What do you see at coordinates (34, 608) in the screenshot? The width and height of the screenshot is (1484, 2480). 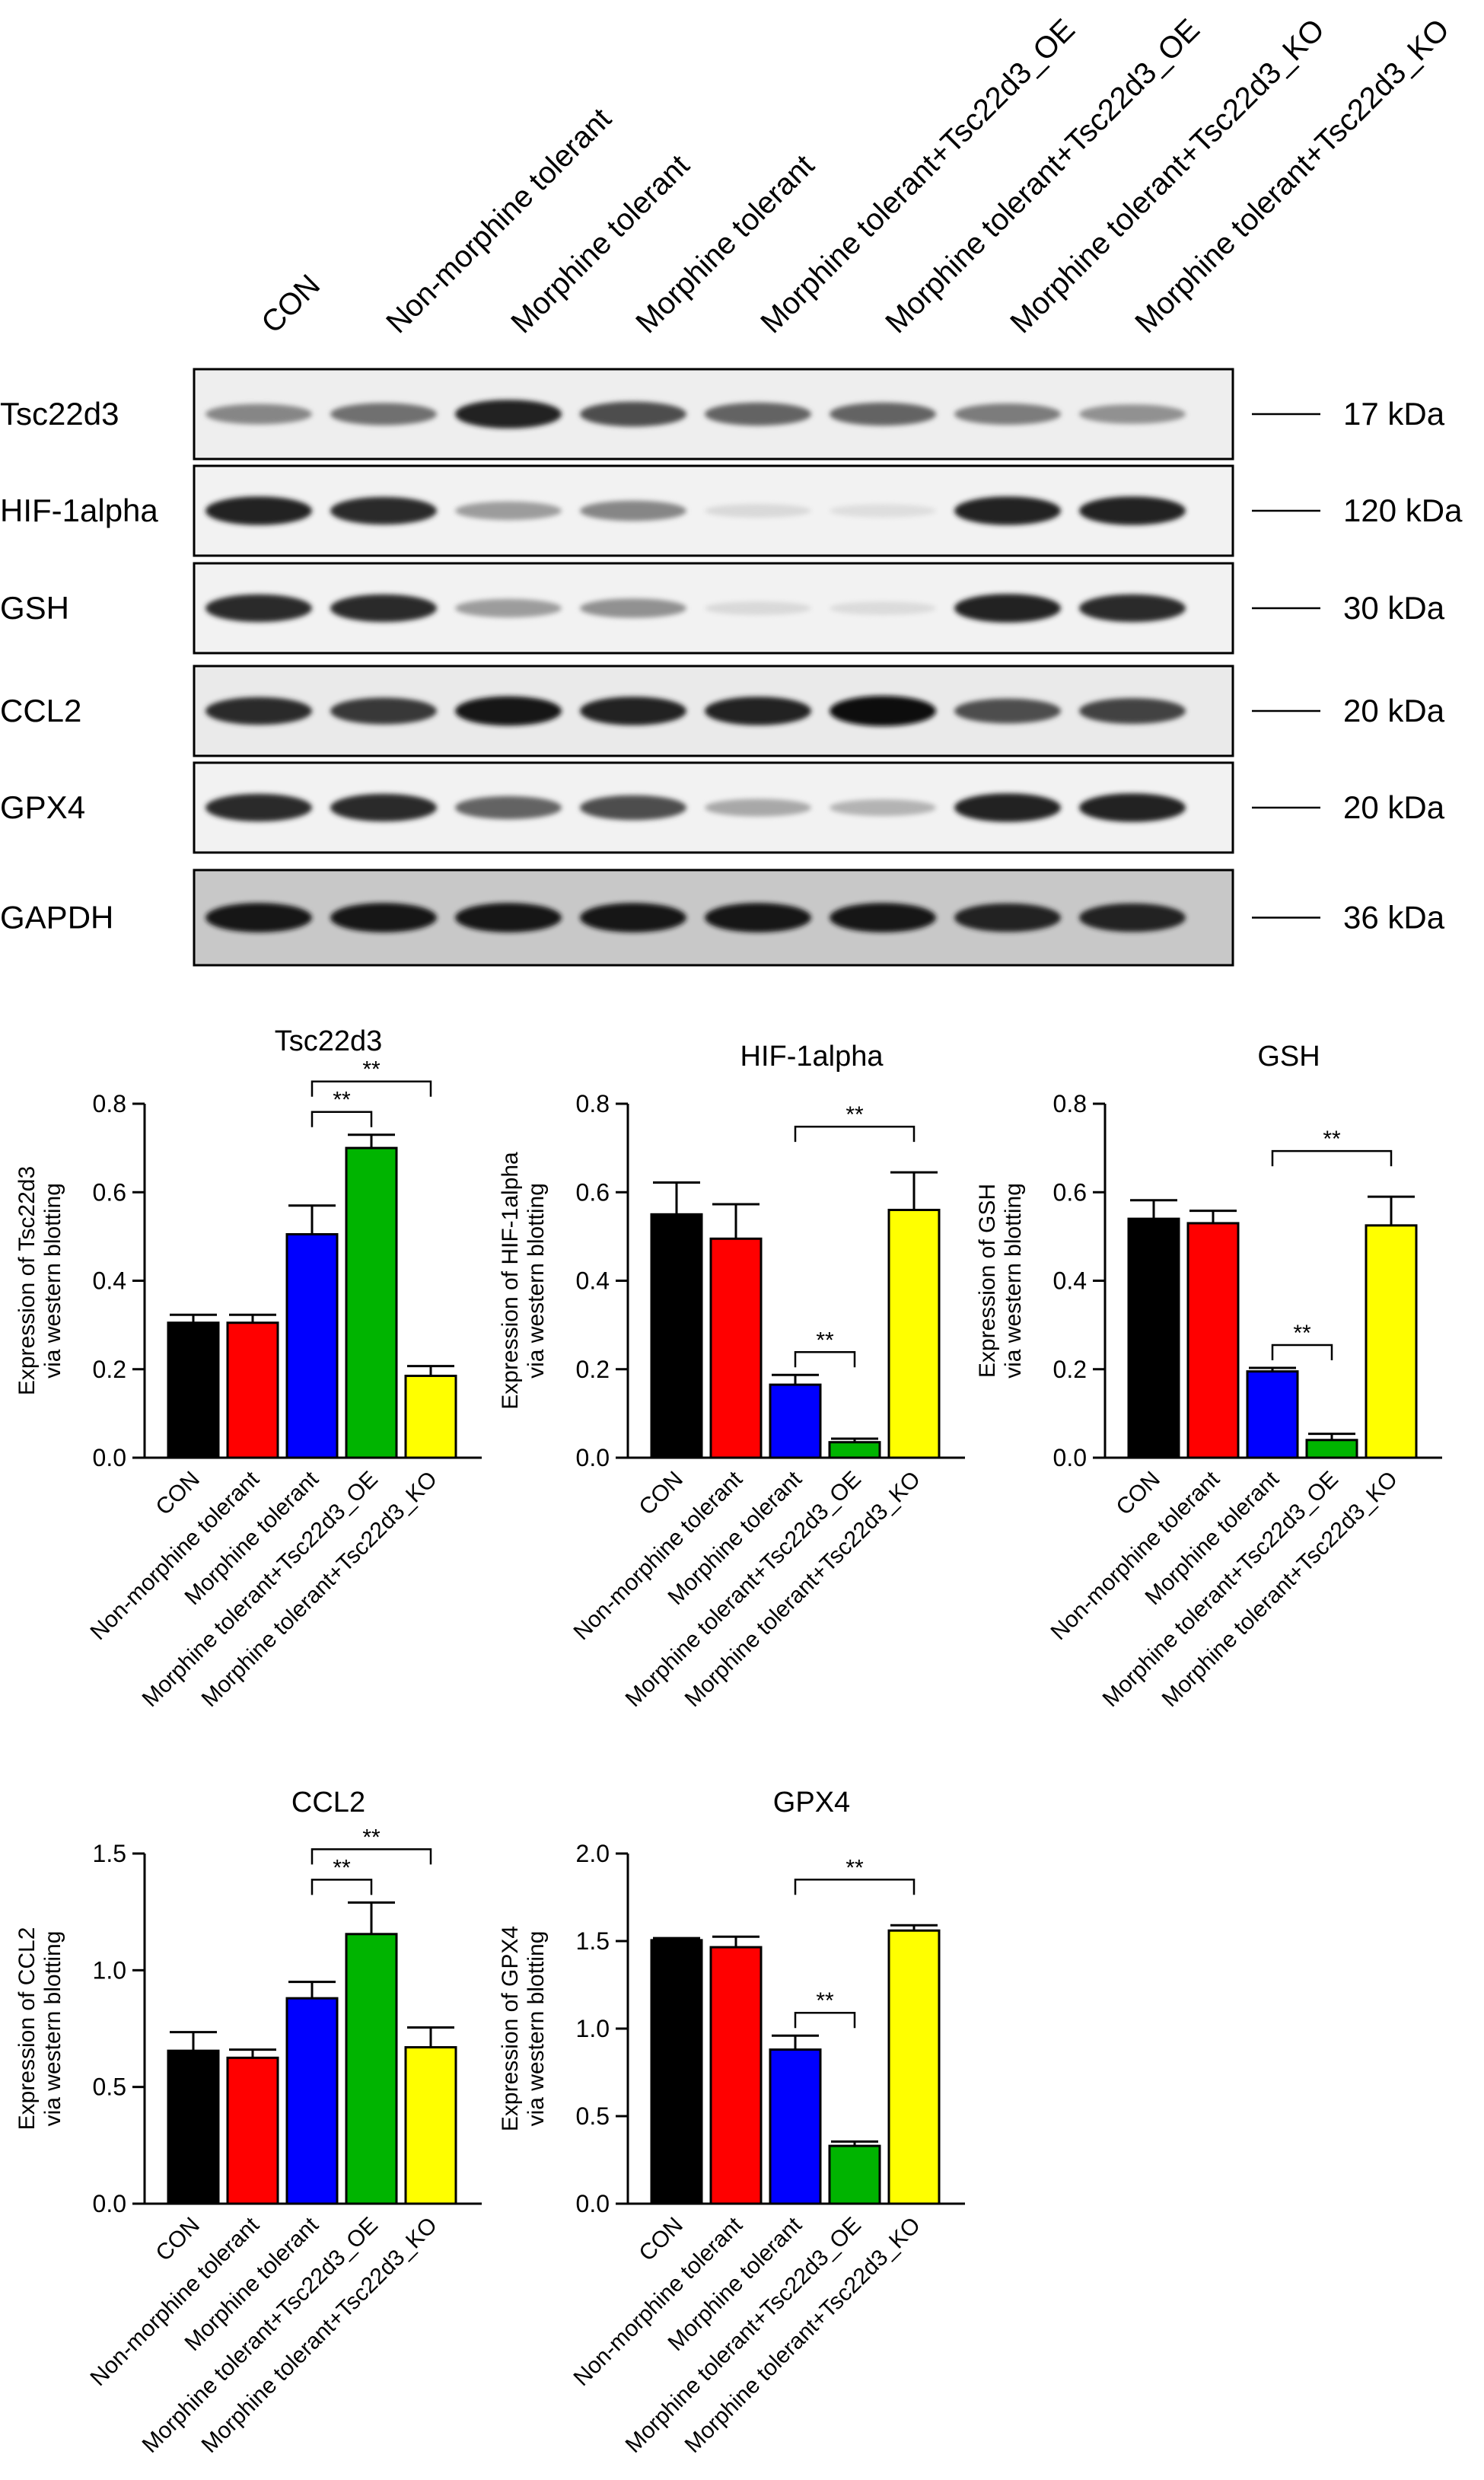 I see `protein-label: GSH` at bounding box center [34, 608].